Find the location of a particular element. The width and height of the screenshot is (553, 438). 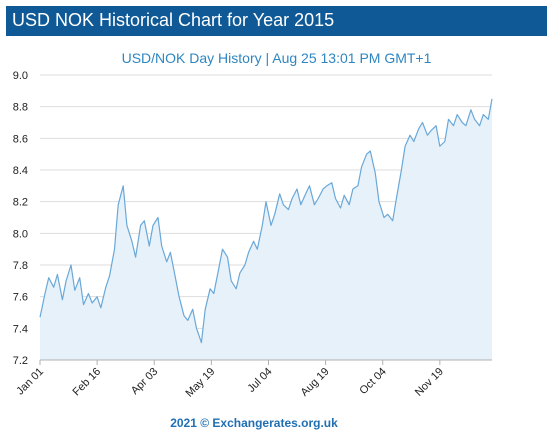

y-tick-label: 7.6 is located at coordinates (20, 298).